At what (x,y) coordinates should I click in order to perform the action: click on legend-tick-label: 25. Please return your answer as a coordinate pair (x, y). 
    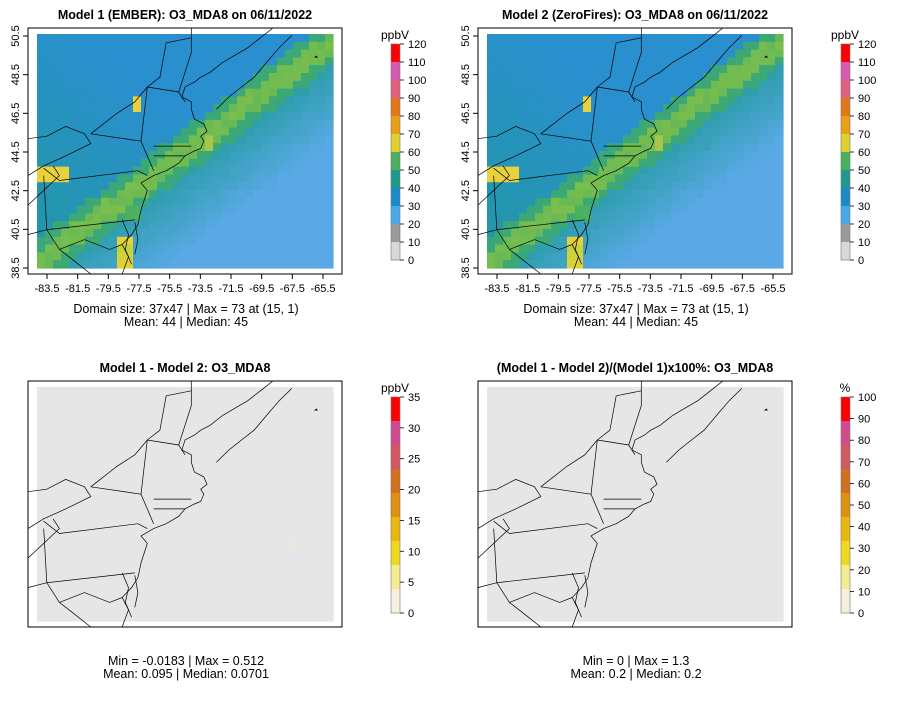
    Looking at the image, I should click on (414, 460).